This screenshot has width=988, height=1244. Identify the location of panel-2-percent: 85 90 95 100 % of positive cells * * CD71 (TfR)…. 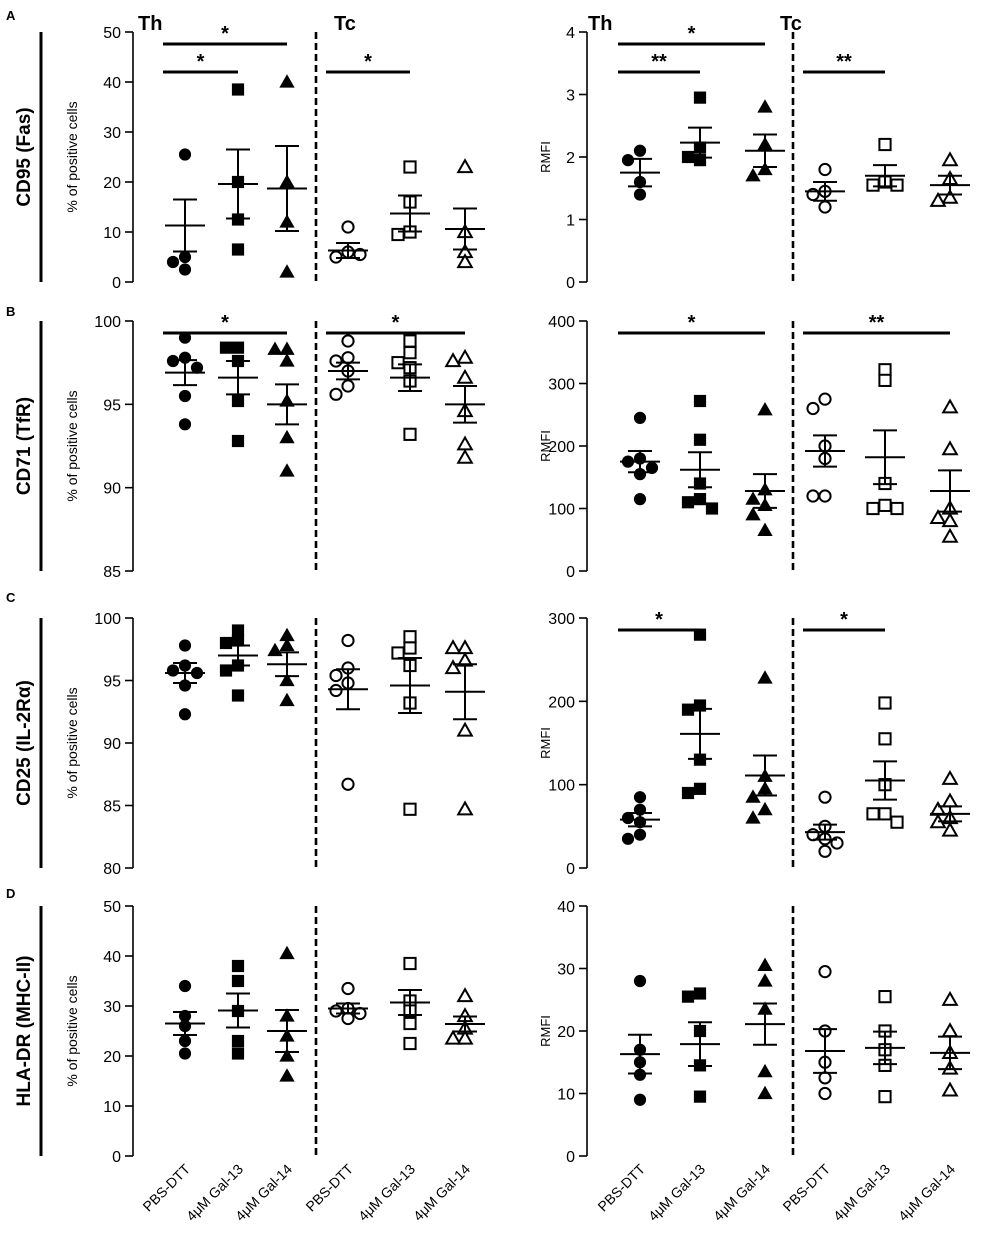
(245, 442).